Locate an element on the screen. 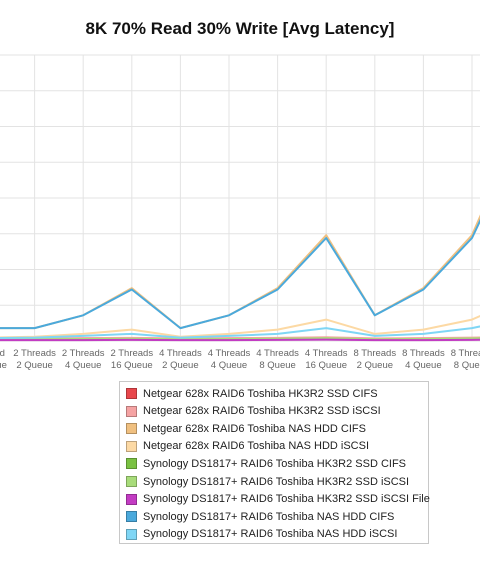 The width and height of the screenshot is (480, 574). legend-item: Netgear 628x RAID6 Toshiba NAS HDD iSCSI is located at coordinates (247, 446).